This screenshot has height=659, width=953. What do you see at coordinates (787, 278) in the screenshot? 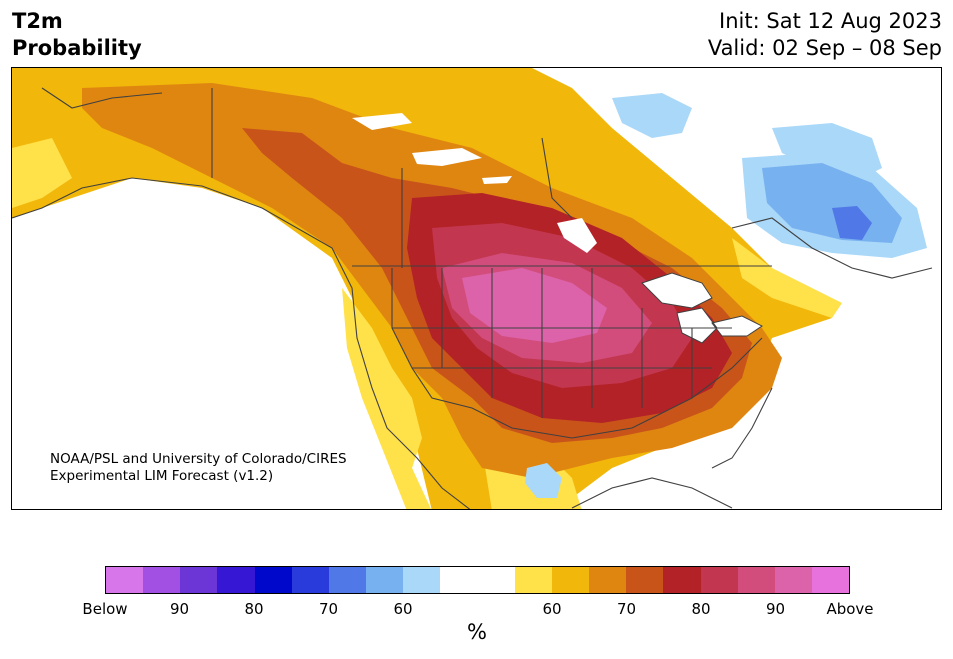
I see `region-above-60-east` at bounding box center [787, 278].